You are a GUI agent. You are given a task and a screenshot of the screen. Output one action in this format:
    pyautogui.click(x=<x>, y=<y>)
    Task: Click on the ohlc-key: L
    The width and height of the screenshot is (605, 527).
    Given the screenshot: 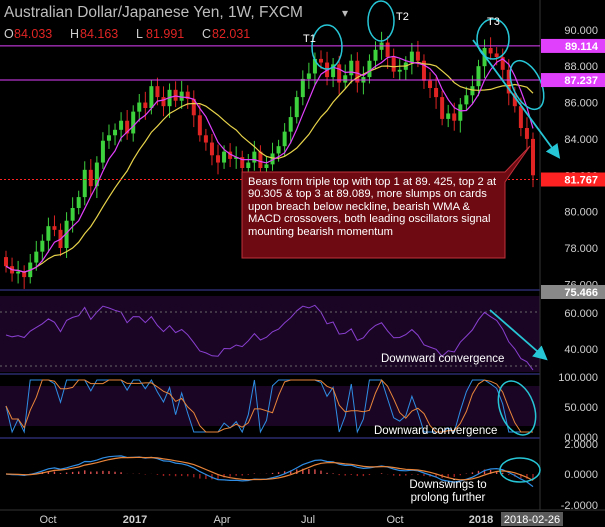 What is the action you would take?
    pyautogui.click(x=139, y=34)
    